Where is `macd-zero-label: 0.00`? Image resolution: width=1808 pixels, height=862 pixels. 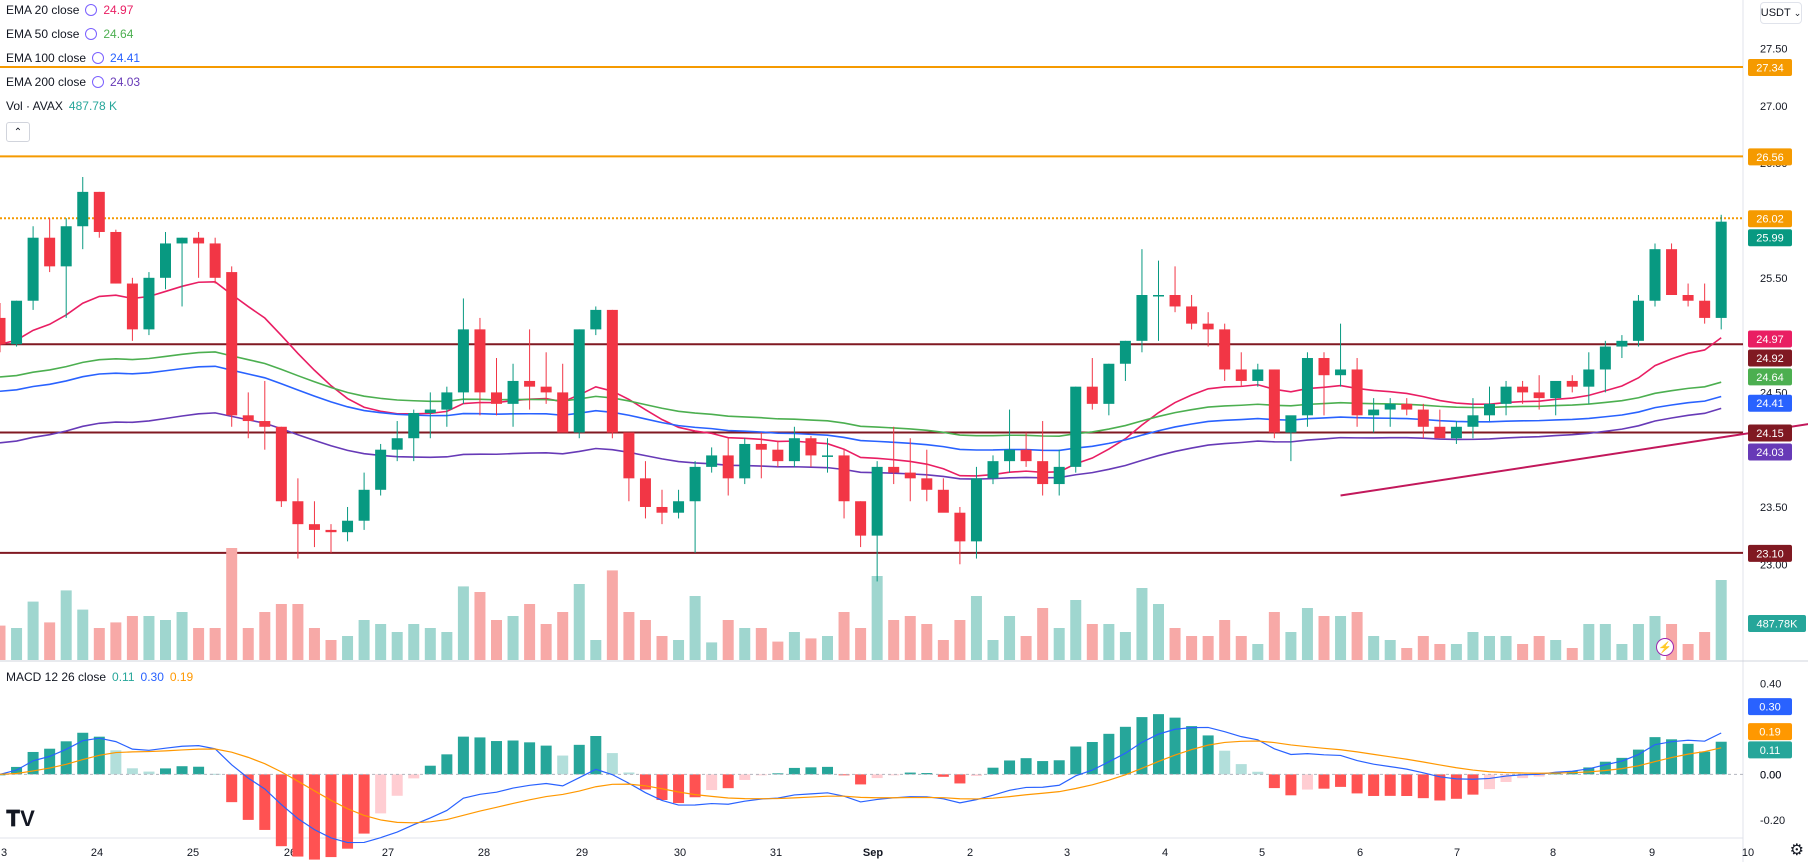
macd-zero-label: 0.00 is located at coordinates (1770, 775).